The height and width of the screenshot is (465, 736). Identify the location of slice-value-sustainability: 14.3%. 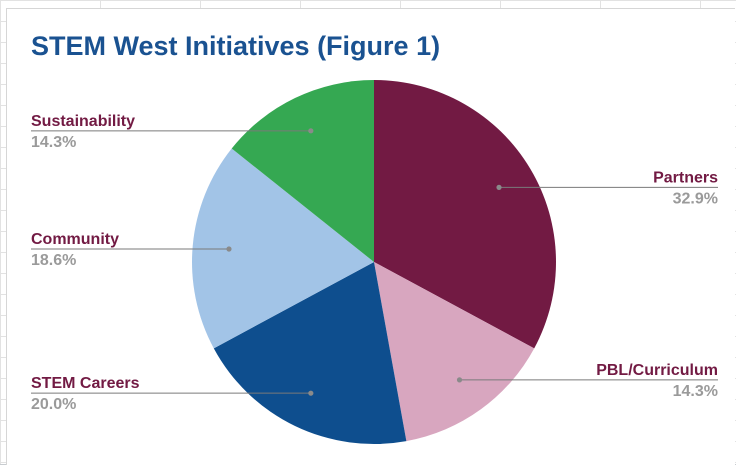
(53, 142).